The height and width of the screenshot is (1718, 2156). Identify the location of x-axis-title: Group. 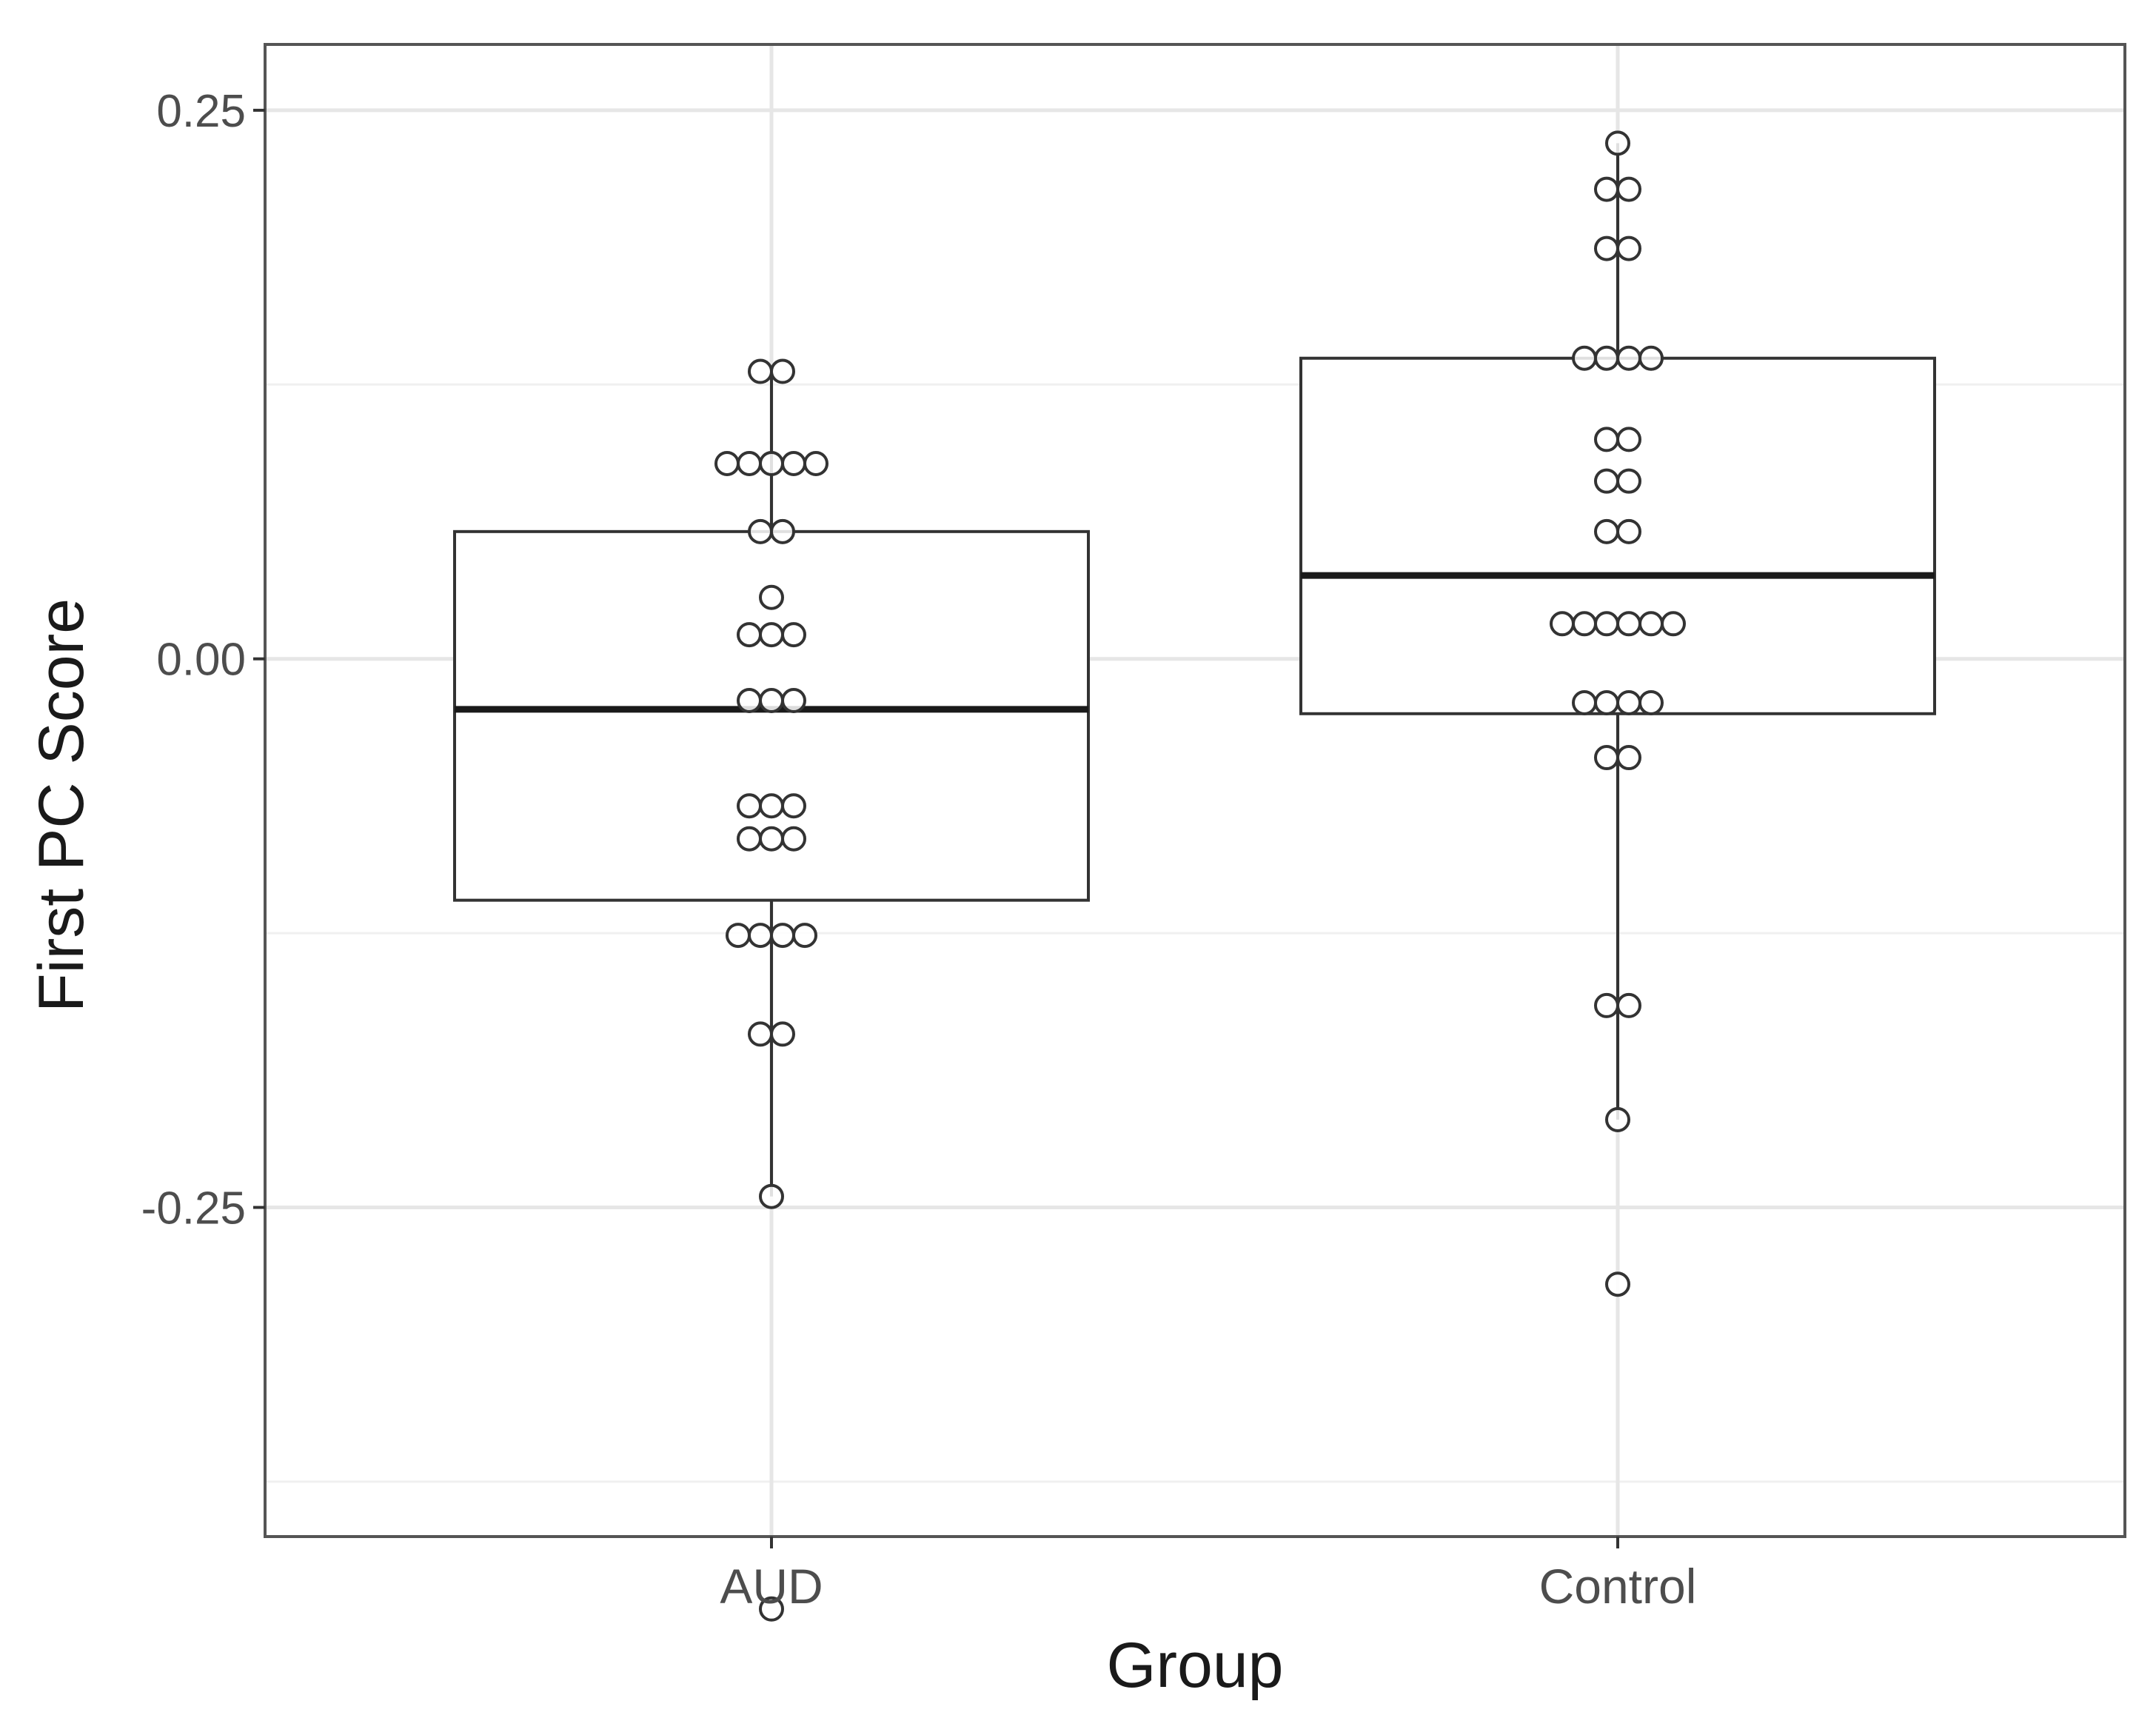
(1194, 1665).